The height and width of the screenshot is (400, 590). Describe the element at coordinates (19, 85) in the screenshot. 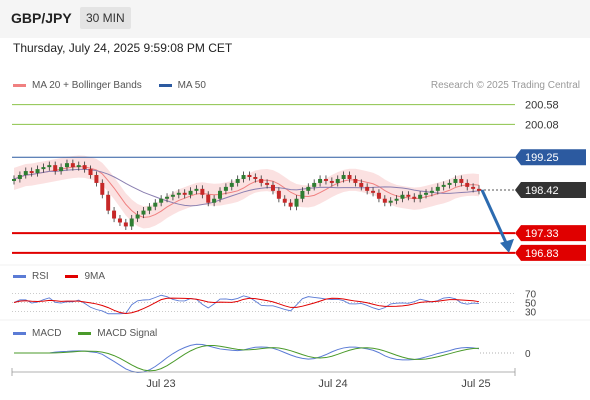

I see `ma20-swatch` at that location.